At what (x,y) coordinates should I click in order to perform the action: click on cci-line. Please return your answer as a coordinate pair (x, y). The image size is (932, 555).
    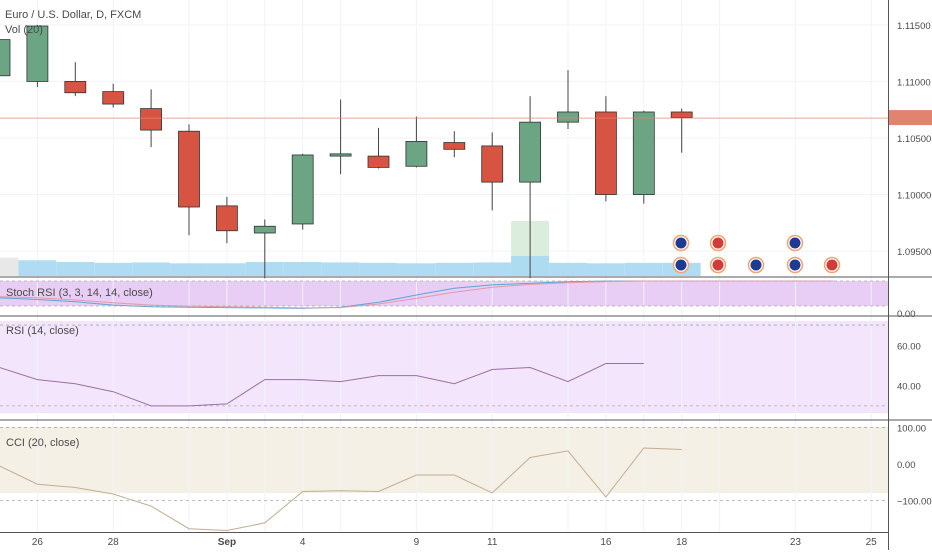
    Looking at the image, I should click on (341, 489).